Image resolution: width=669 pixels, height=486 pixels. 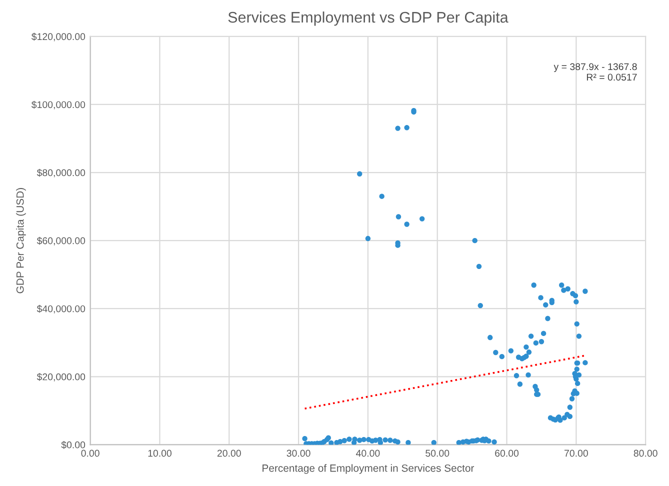 What do you see at coordinates (61, 173) in the screenshot?
I see `y-tick-label: $80,000.00` at bounding box center [61, 173].